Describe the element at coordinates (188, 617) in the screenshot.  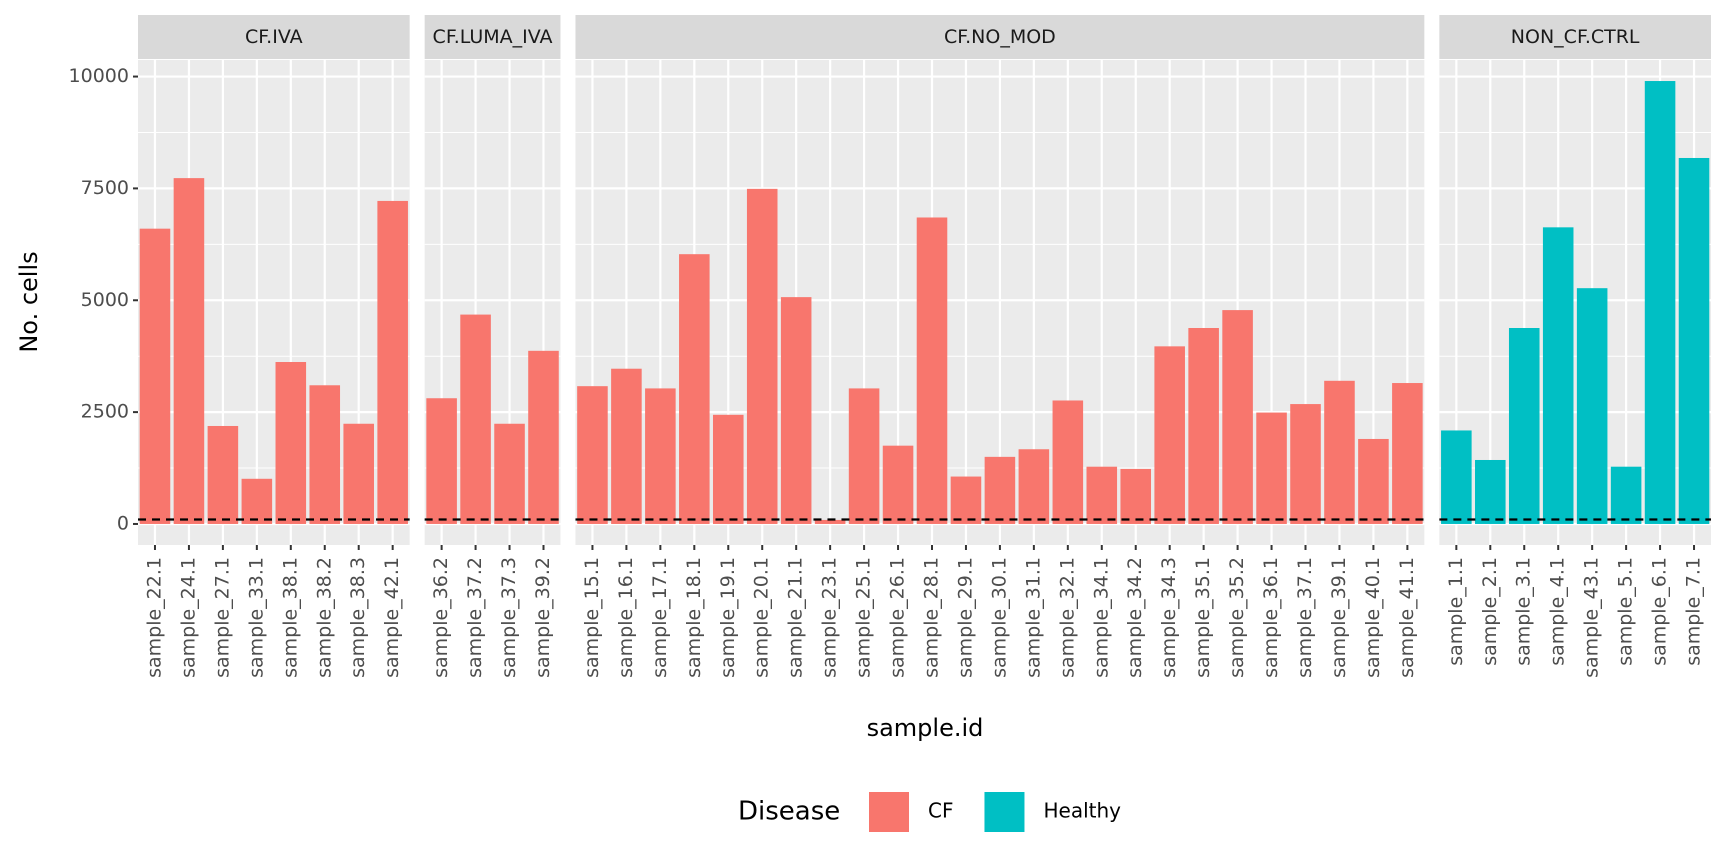
I see `x-tick-label: sample_24.1` at that location.